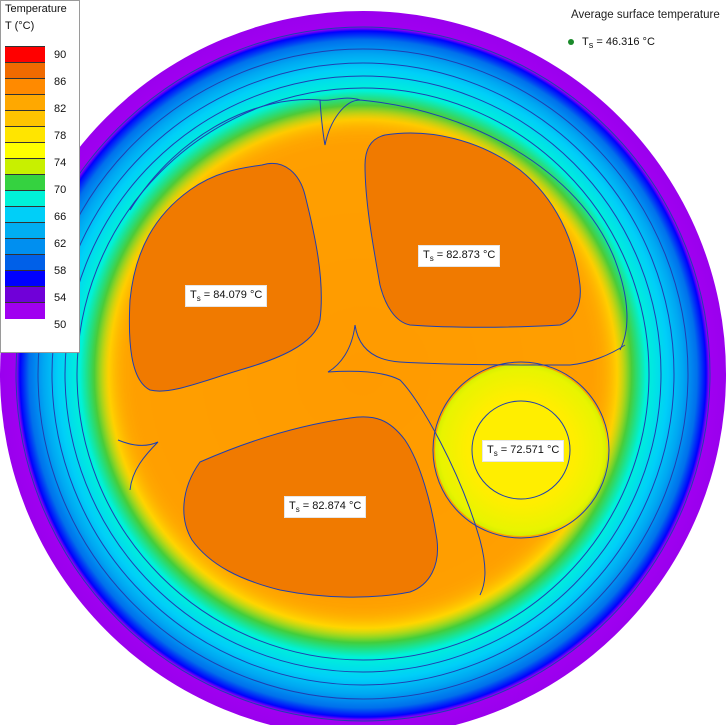  I want to click on average-label-subscript: s, so click(591, 45).